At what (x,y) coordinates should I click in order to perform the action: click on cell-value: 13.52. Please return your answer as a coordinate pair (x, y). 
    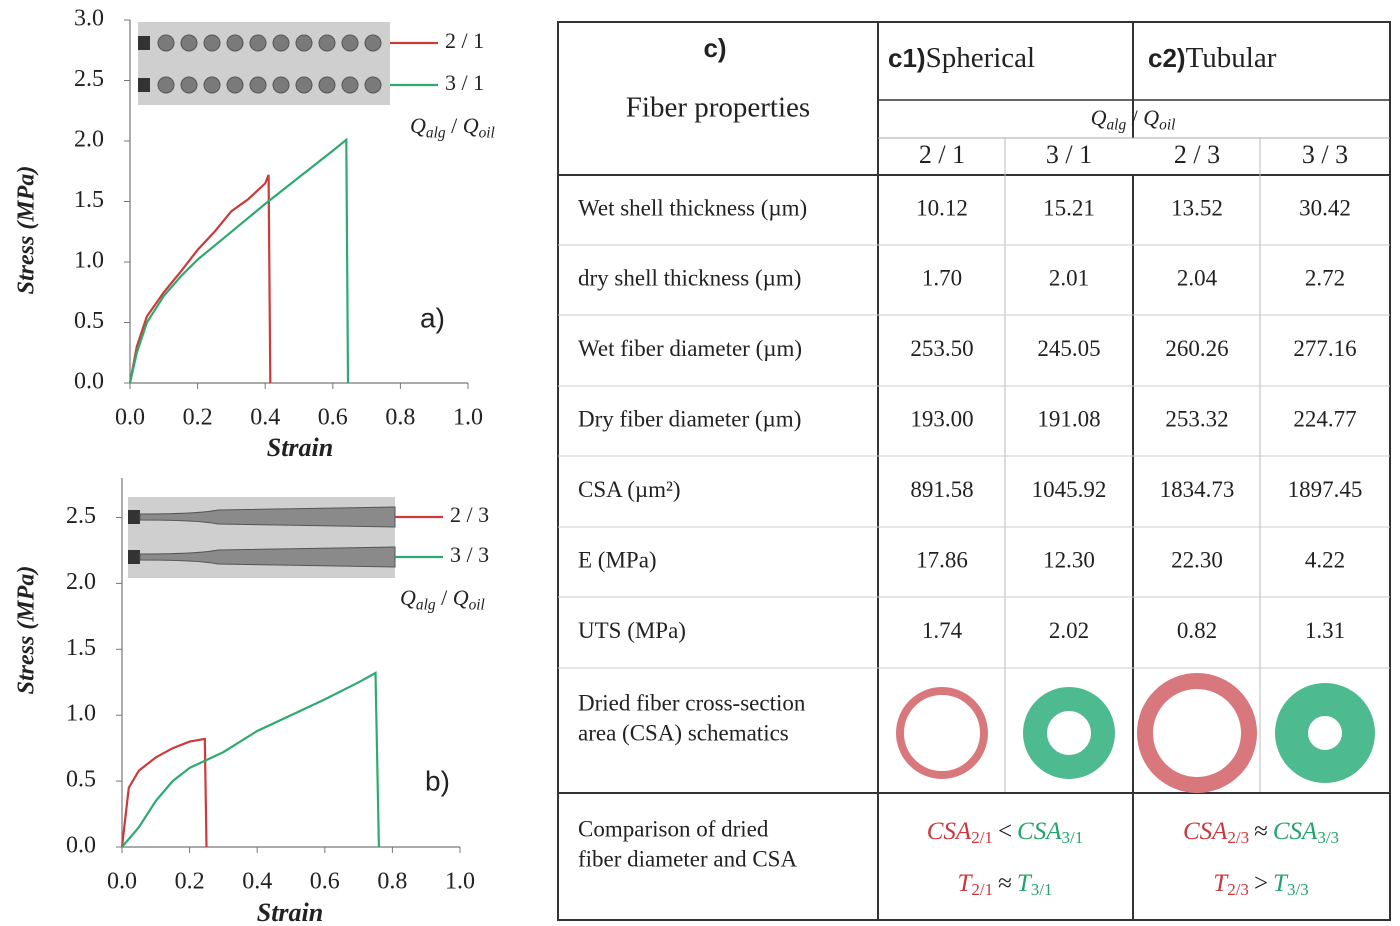
    Looking at the image, I should click on (1197, 207).